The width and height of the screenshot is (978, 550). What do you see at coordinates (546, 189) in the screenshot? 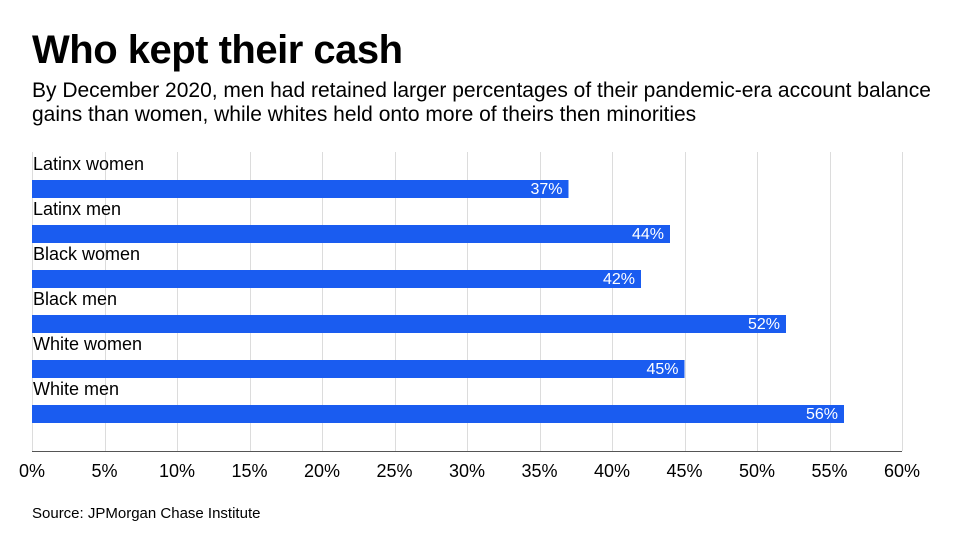
I see `bar-value-label: 37%` at bounding box center [546, 189].